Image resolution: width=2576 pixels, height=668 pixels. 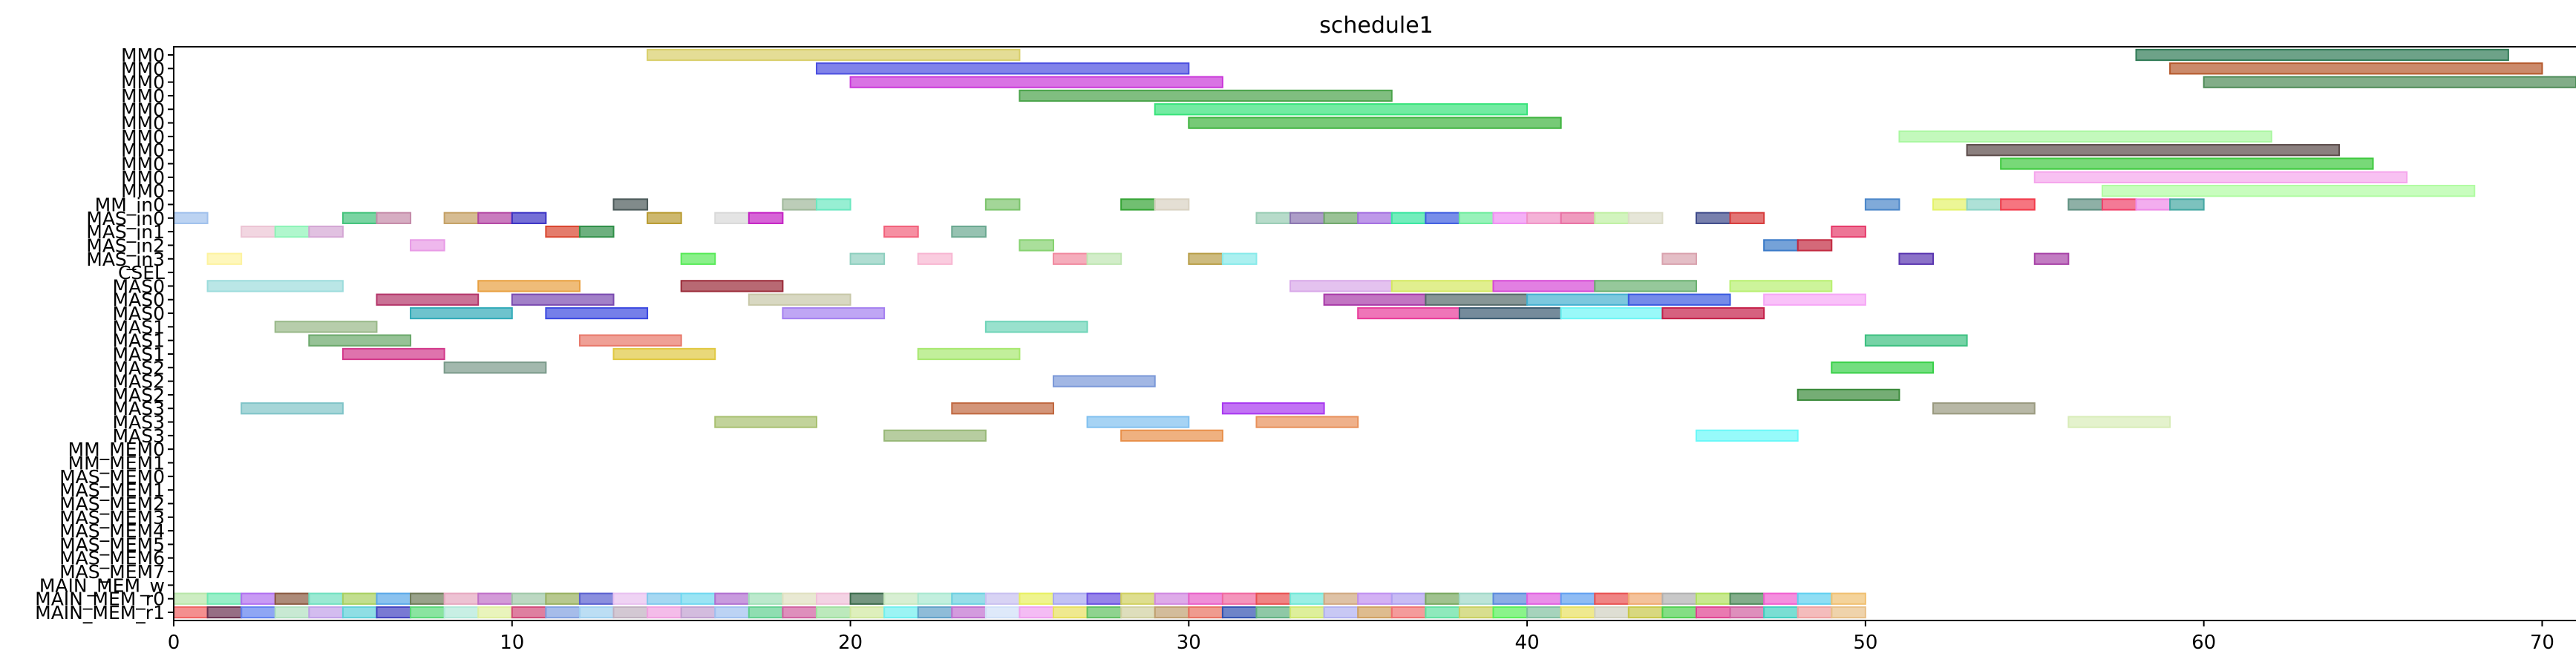 What do you see at coordinates (125, 259) in the screenshot?
I see `row-label: MAS_in3` at bounding box center [125, 259].